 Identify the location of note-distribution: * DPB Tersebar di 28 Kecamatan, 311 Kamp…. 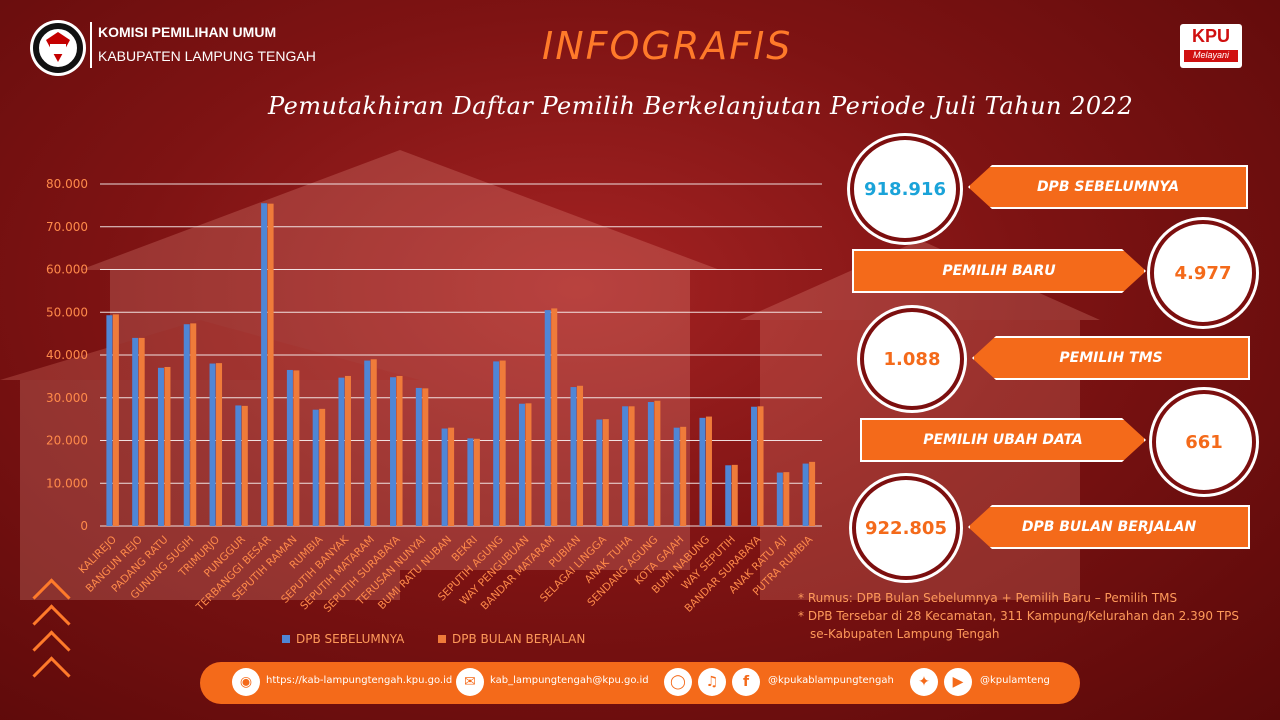
(1018, 616).